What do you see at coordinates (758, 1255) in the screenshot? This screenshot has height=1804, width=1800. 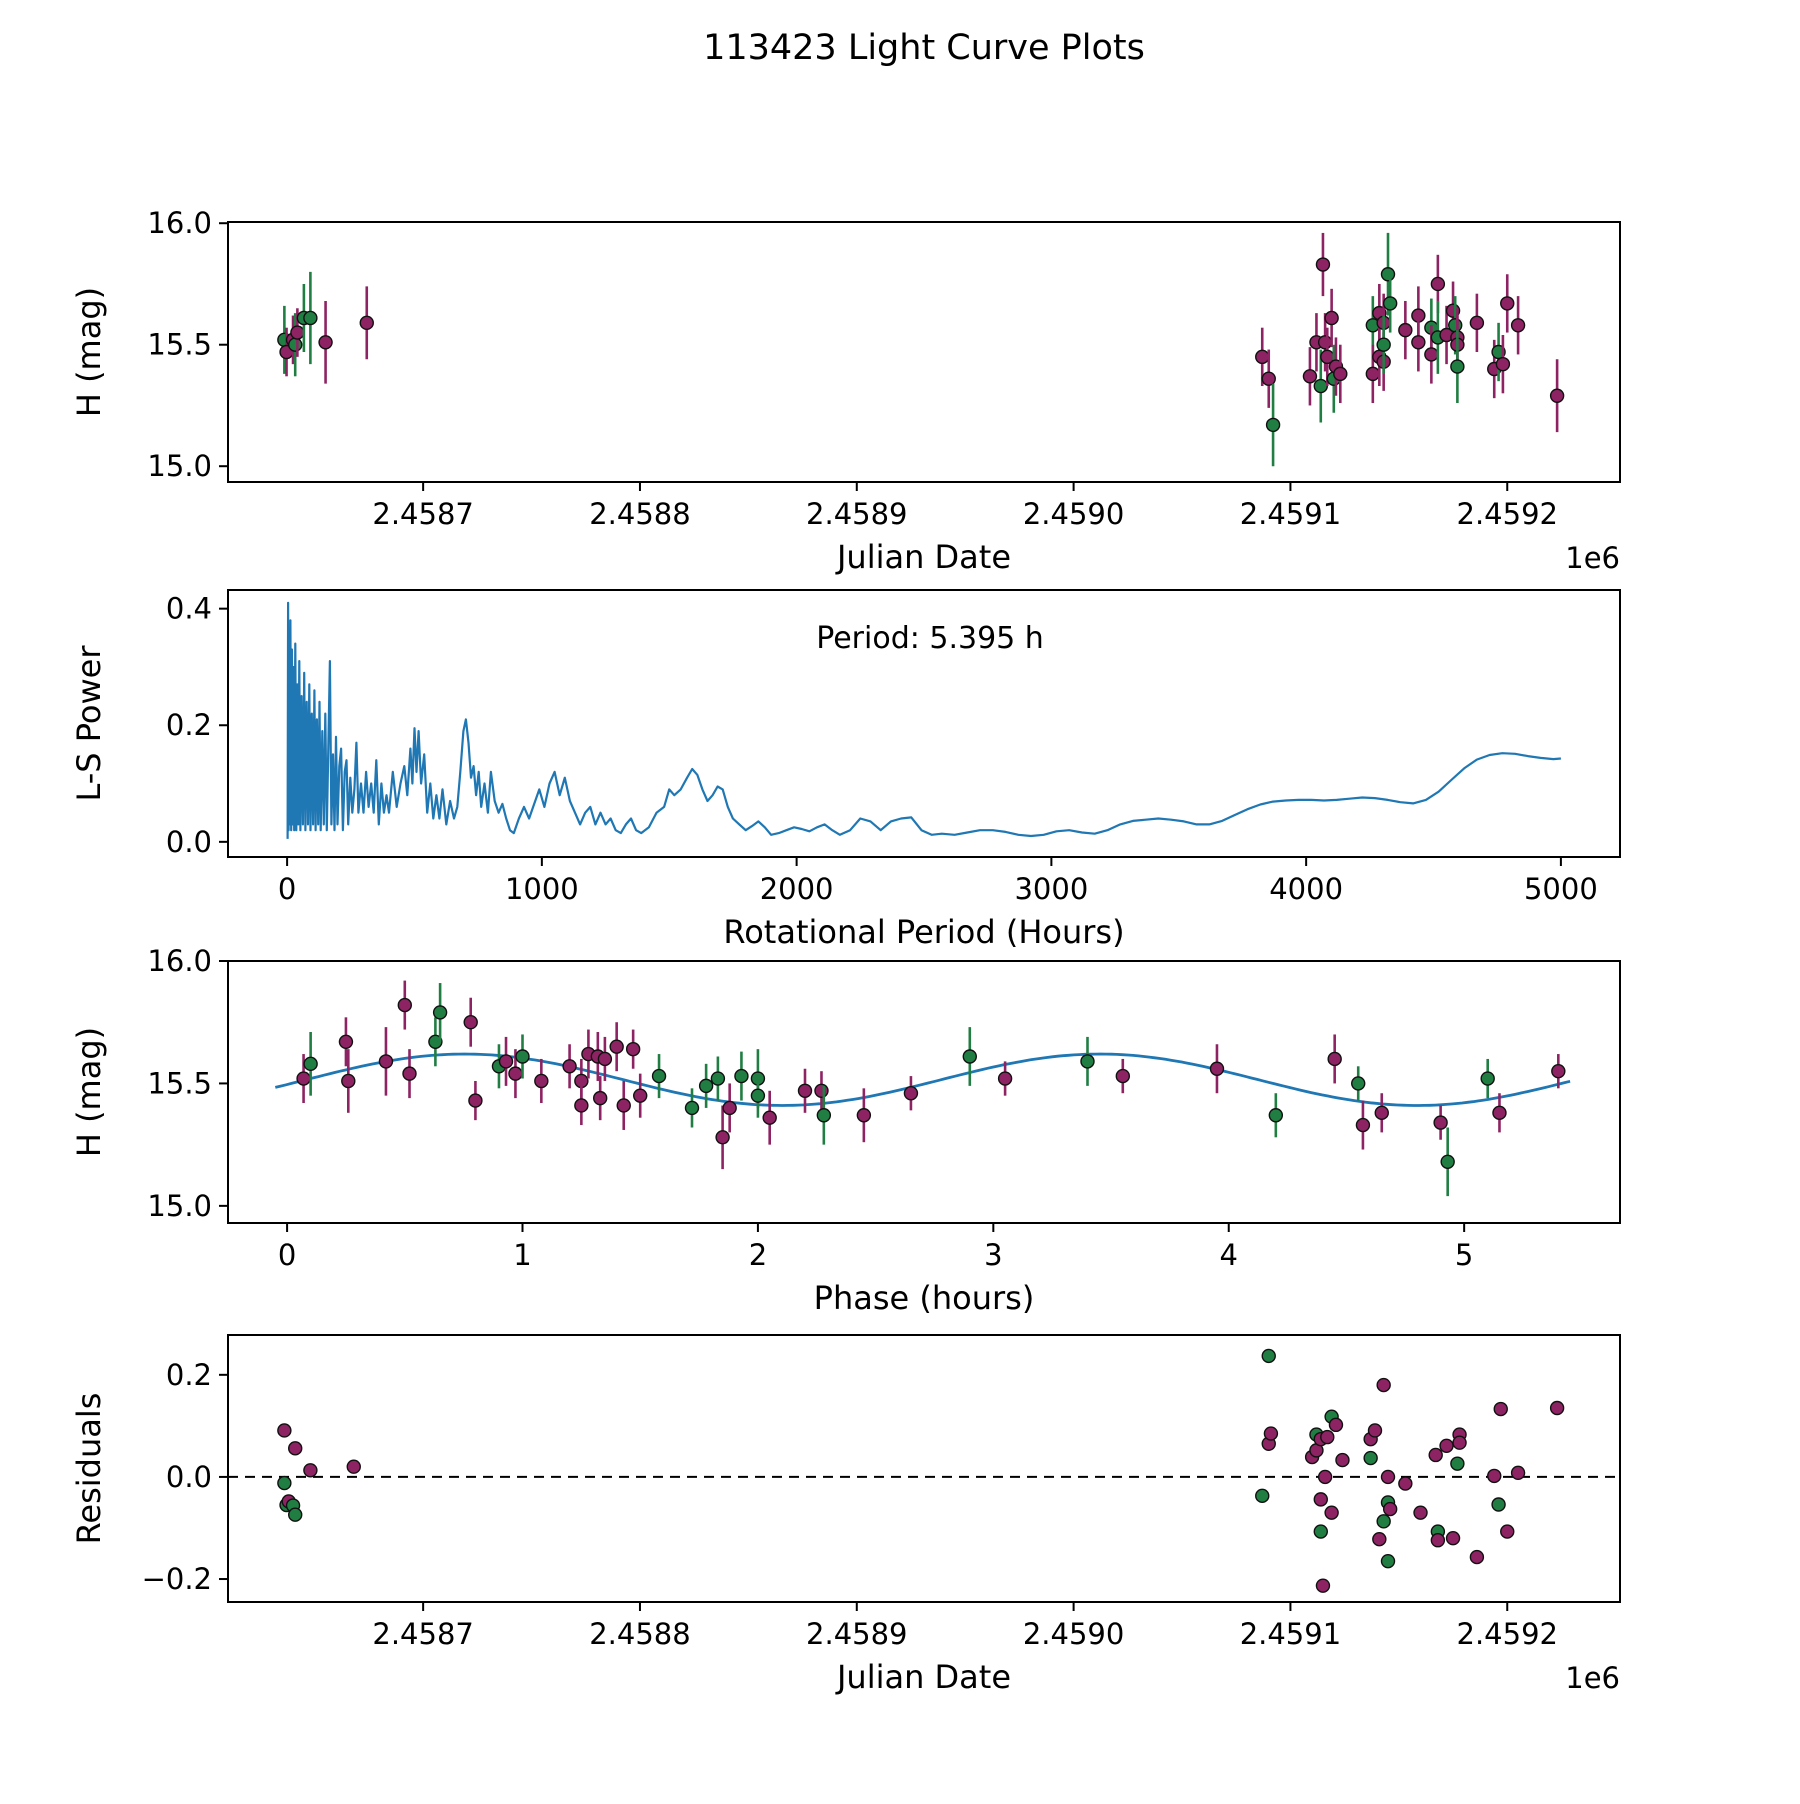 I see `x-tick-label: 2` at bounding box center [758, 1255].